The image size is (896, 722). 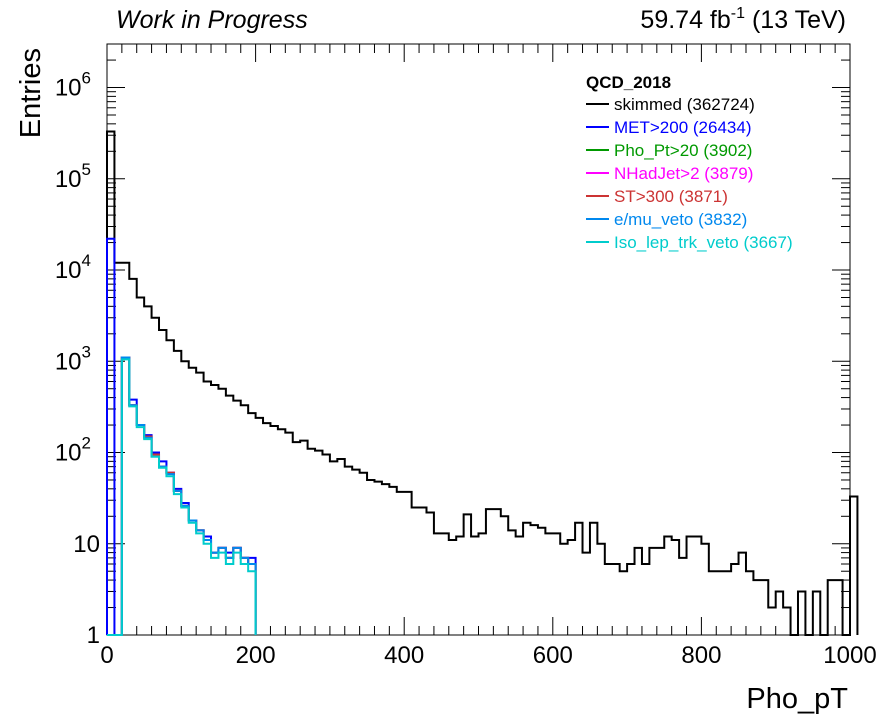 I want to click on y-tick-exponent: 6, so click(x=86, y=78).